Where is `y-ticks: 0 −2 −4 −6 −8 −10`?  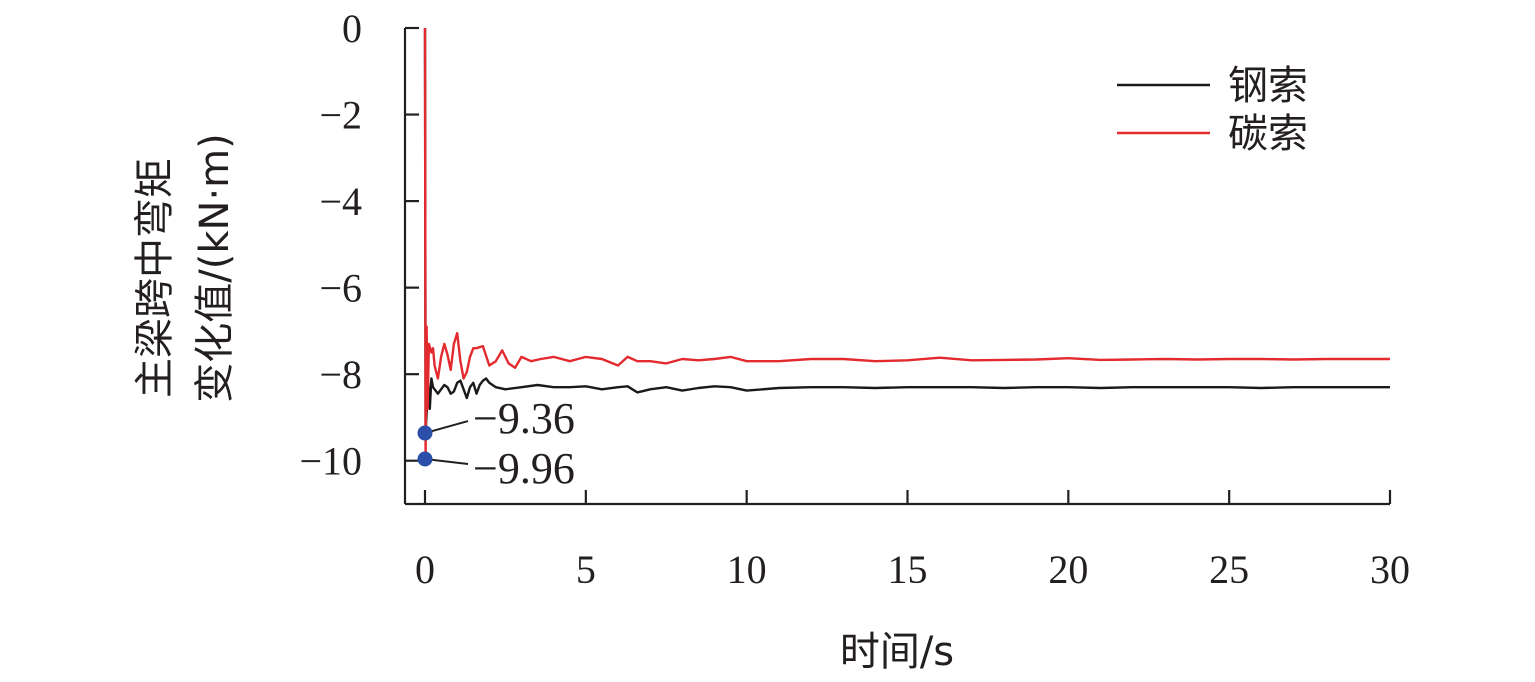 y-ticks: 0 −2 −4 −6 −8 −10 is located at coordinates (359, 245).